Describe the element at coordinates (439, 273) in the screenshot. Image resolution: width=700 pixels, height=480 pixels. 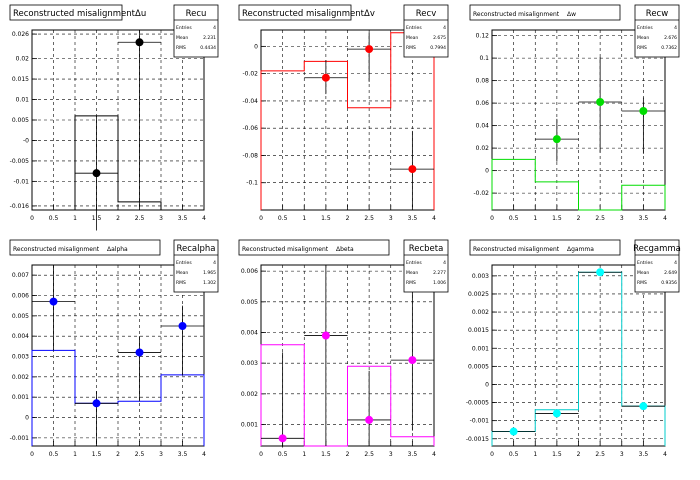
I see `stats-value: 2.277` at that location.